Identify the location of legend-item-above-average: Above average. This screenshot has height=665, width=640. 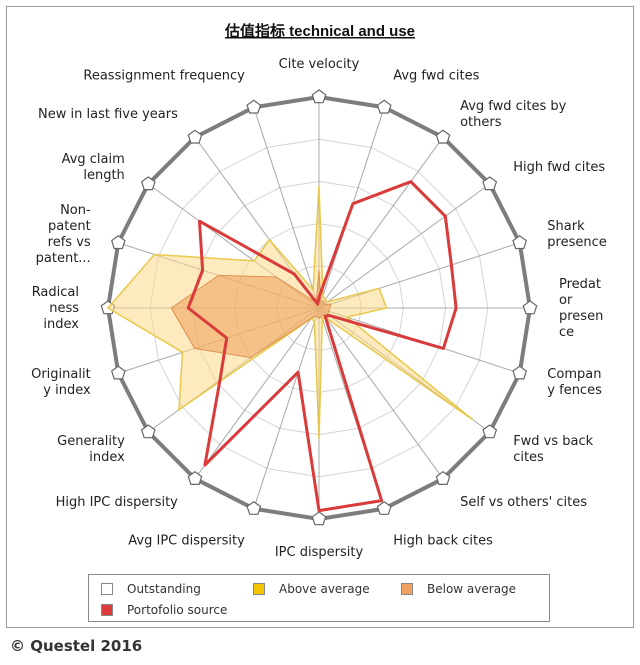
(311, 589).